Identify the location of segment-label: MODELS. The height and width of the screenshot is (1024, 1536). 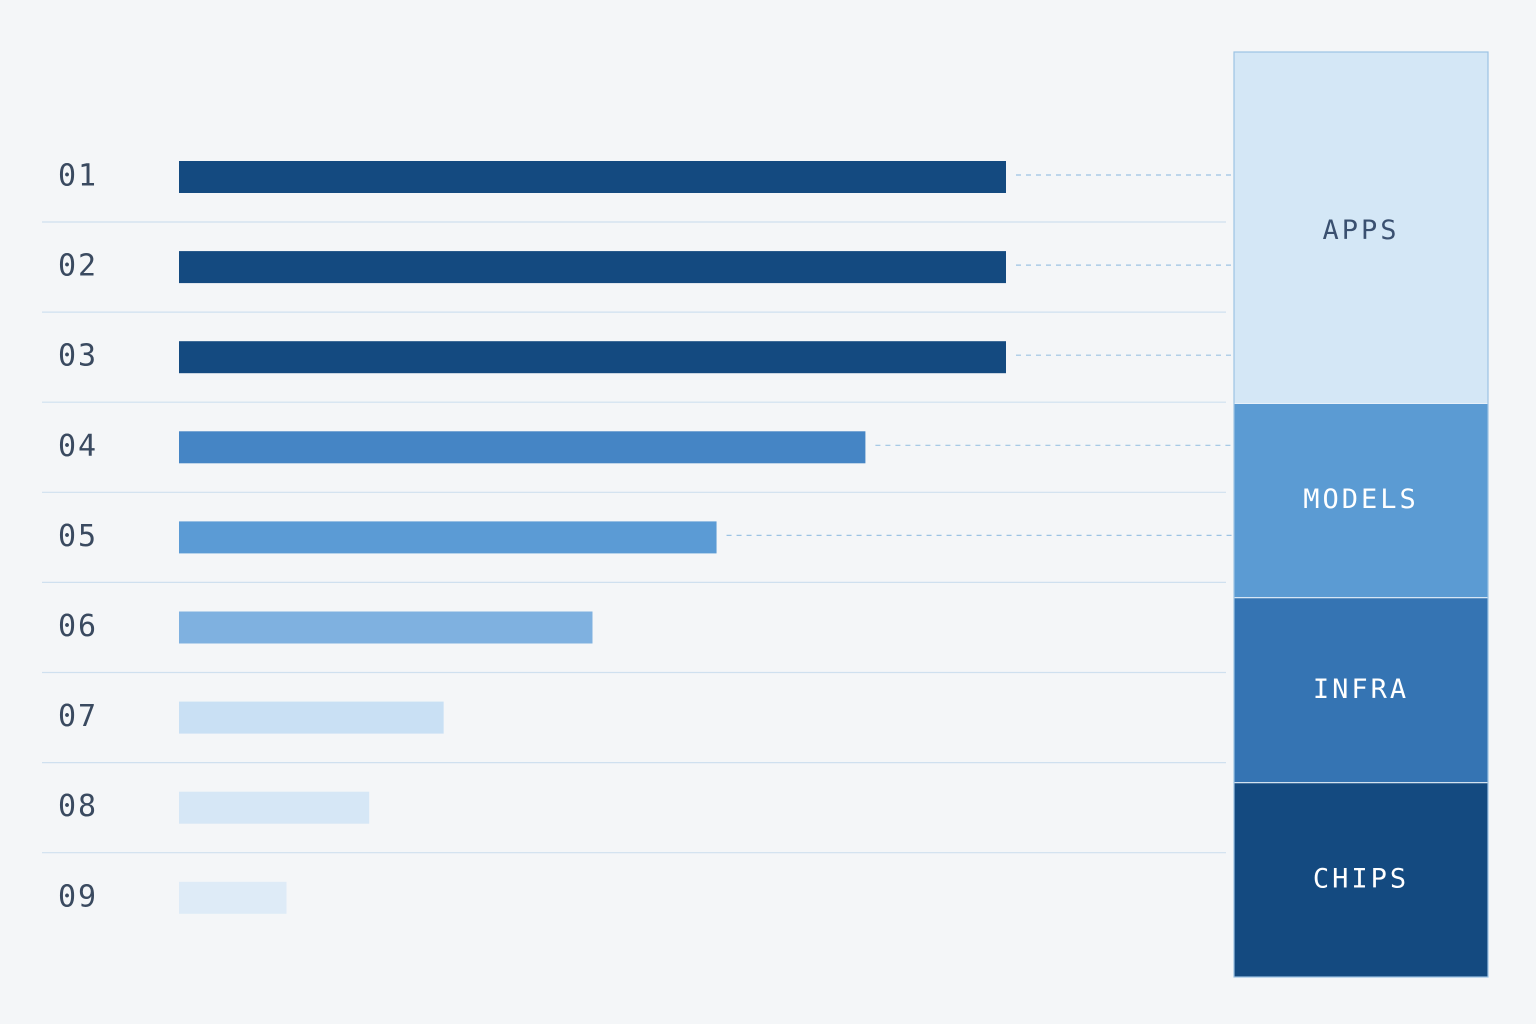
(1361, 499).